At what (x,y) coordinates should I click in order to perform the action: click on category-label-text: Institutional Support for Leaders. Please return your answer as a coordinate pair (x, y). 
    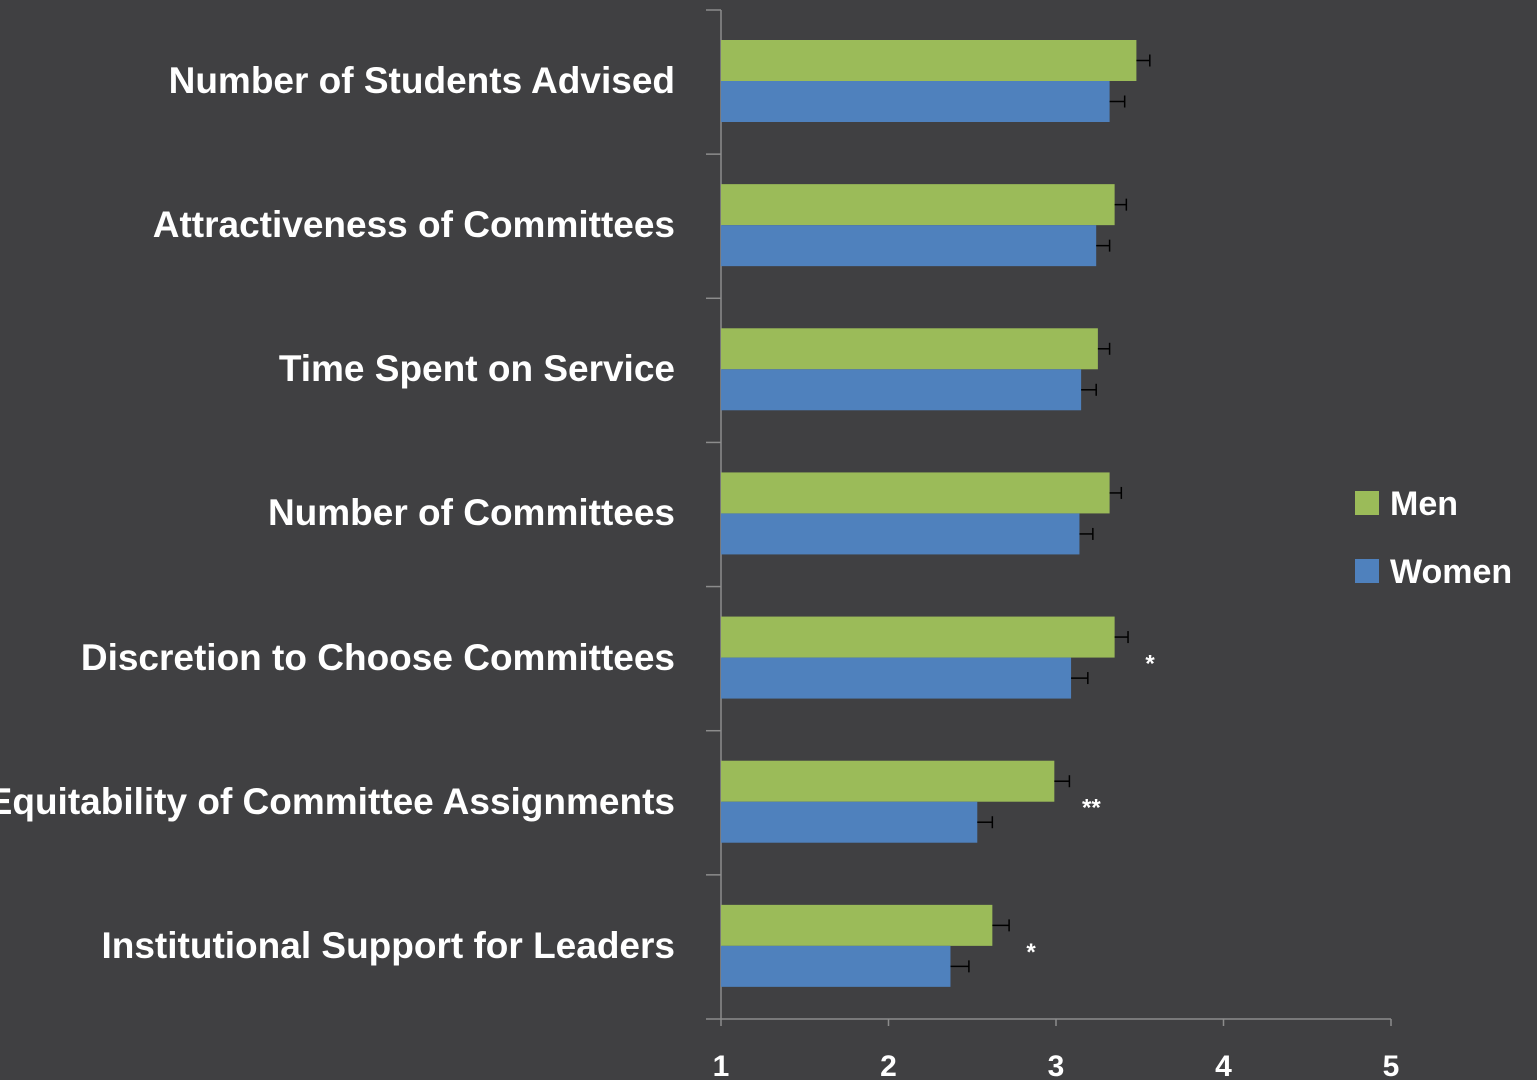
    Looking at the image, I should click on (388, 945).